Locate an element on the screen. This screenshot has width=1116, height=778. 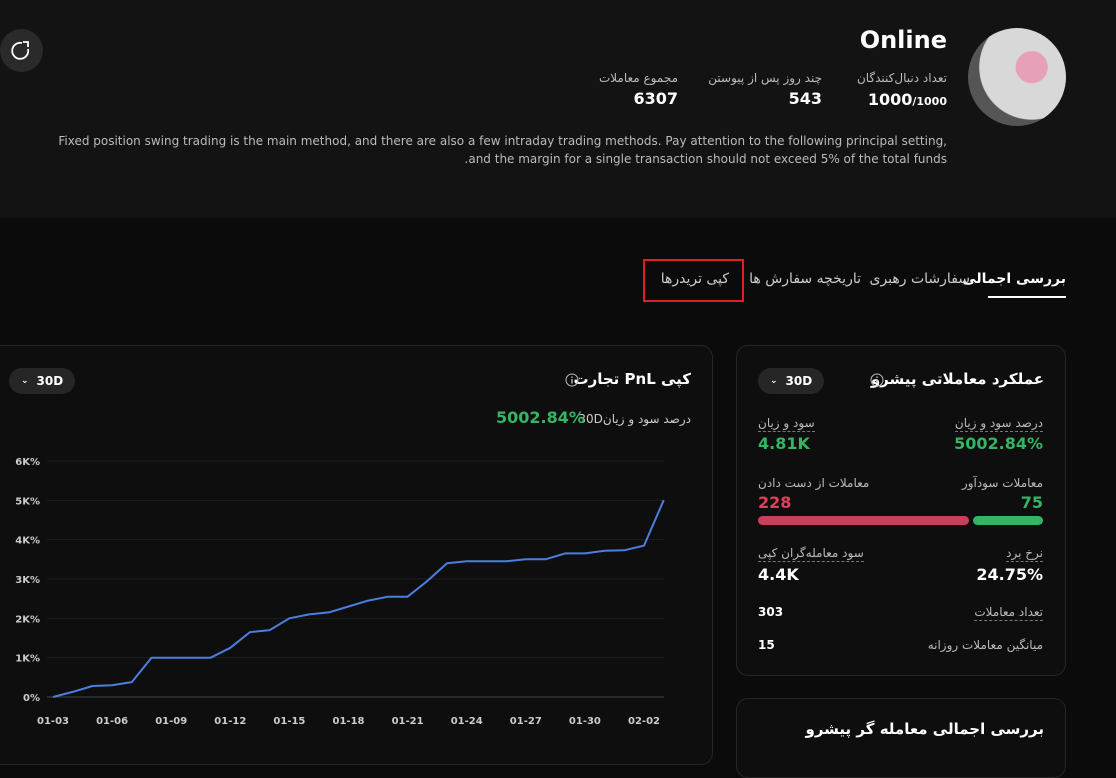
card-title: کپی PnL تجارت is located at coordinates (632, 379).